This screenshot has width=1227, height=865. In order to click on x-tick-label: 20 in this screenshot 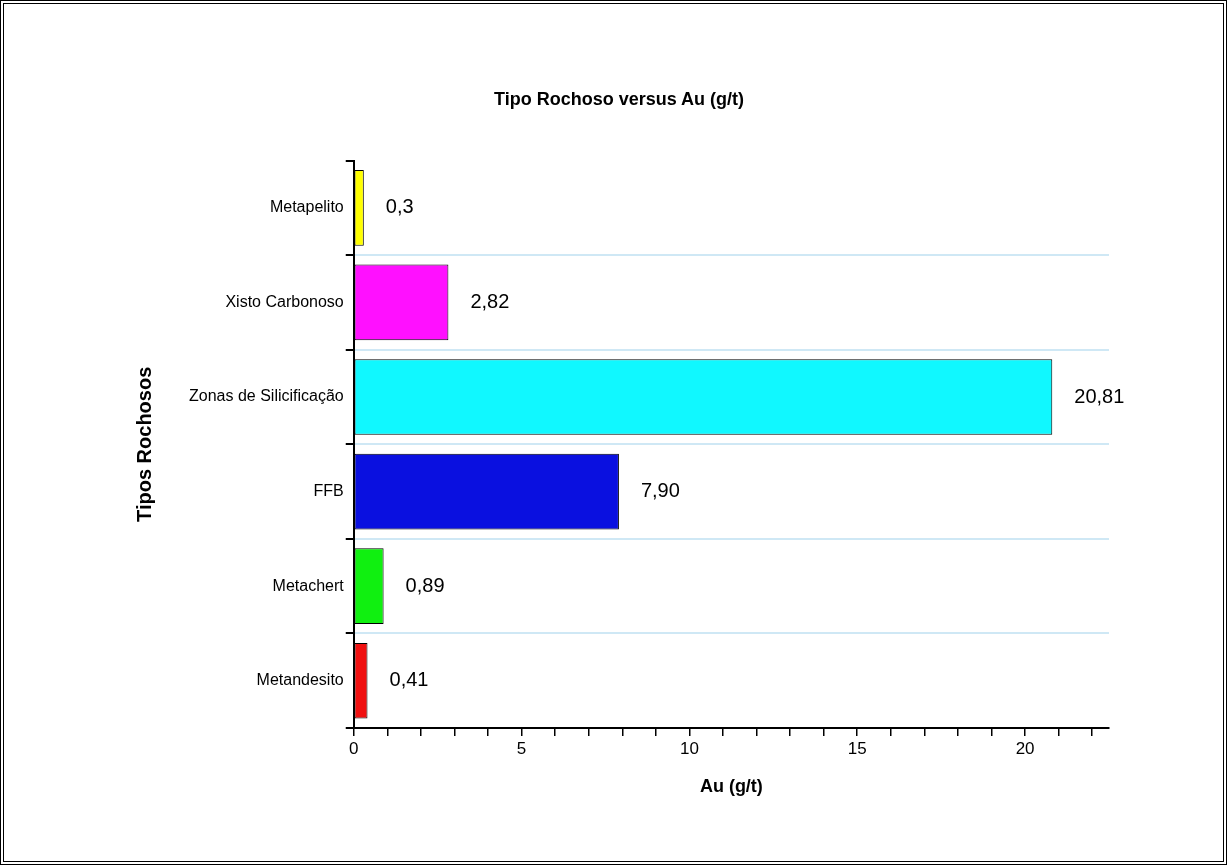, I will do `click(1025, 748)`.